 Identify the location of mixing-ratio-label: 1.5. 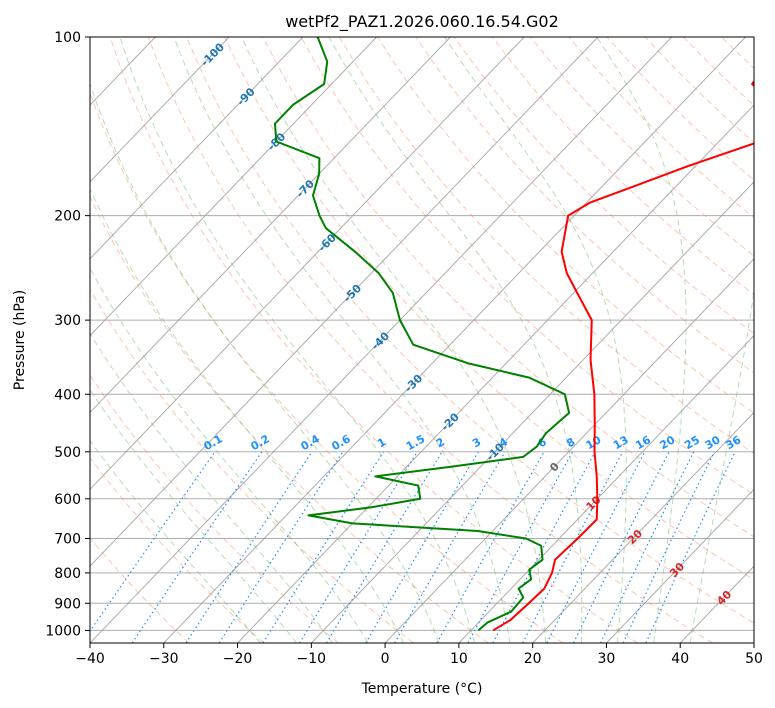
(415, 442).